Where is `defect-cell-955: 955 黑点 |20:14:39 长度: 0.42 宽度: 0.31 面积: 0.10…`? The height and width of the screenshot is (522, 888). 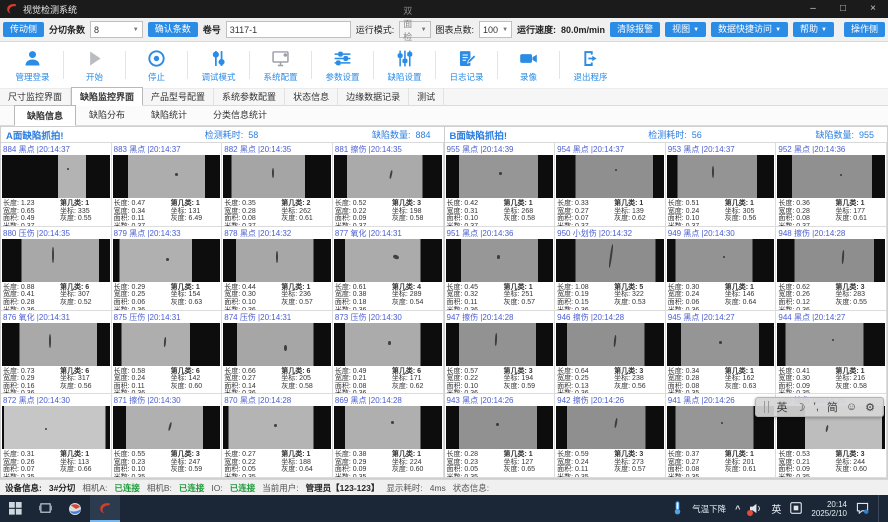 defect-cell-955: 955 黑点 |20:14:39 长度: 0.42 宽度: 0.31 面积: 0.10… is located at coordinates (500, 185).